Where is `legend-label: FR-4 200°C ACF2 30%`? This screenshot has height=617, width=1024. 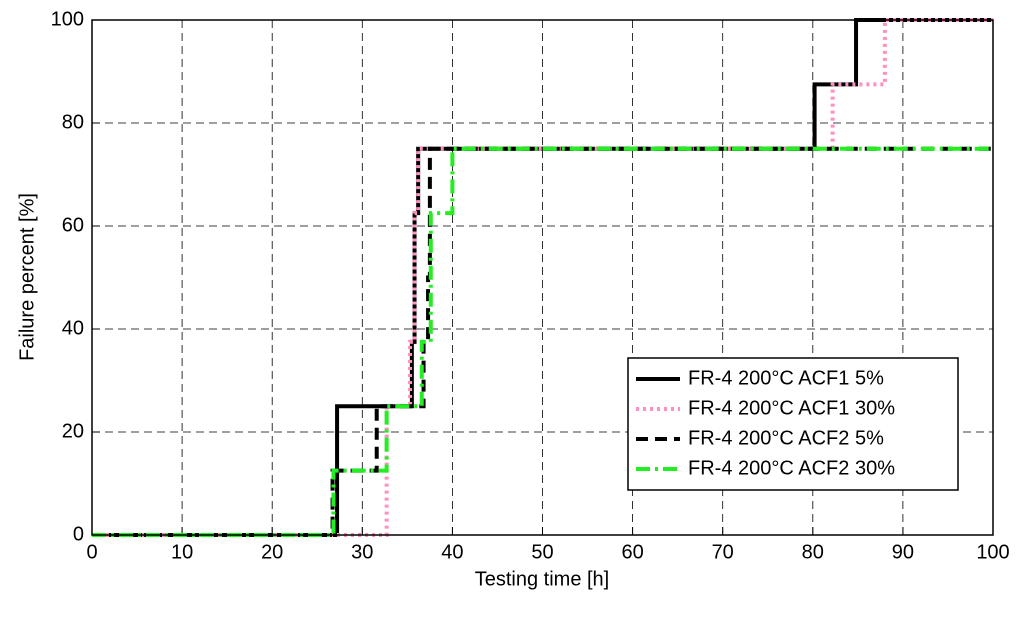
legend-label: FR-4 200°C ACF2 30% is located at coordinates (791, 468).